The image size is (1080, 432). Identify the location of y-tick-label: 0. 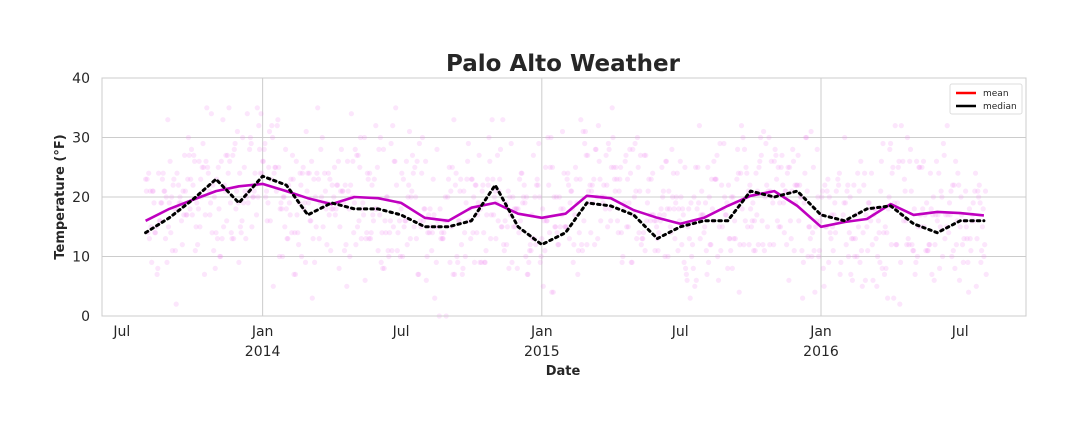
(85, 317).